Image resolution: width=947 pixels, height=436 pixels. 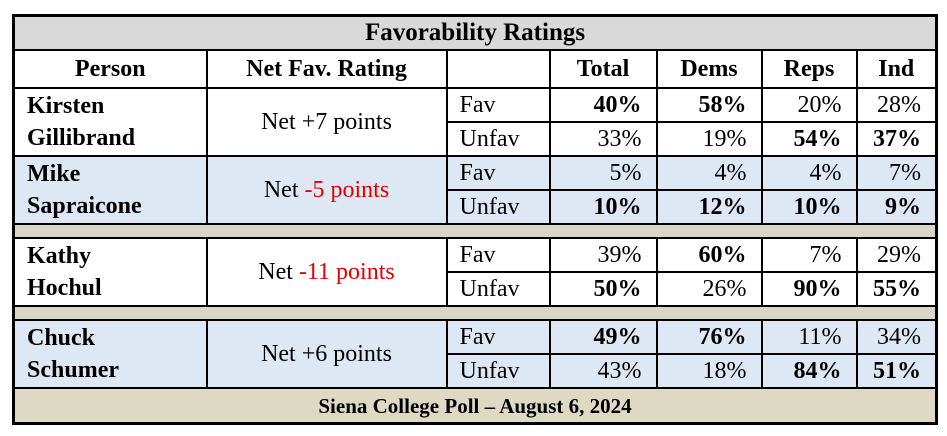 I want to click on person-name: Kathy Hochul, so click(x=64, y=272).